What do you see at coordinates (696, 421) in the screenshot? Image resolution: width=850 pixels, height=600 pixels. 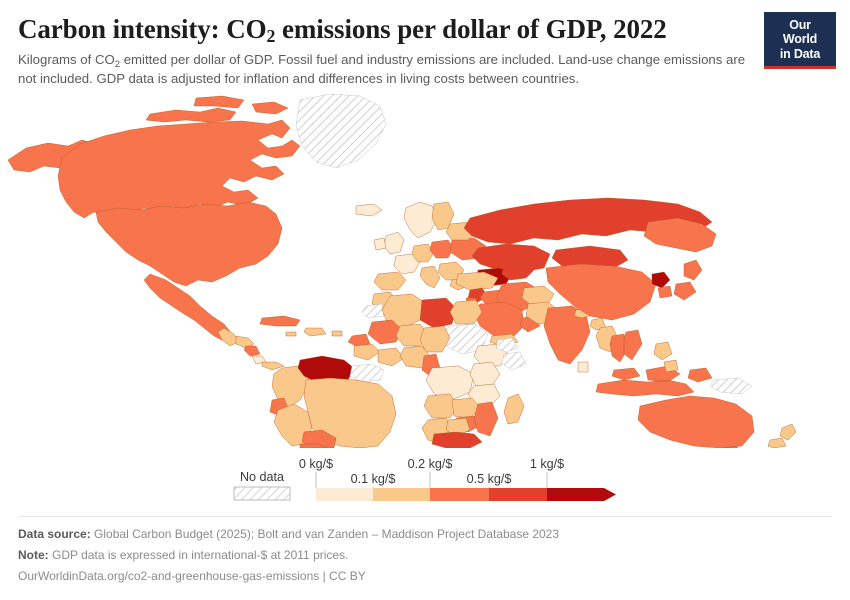 I see `country-australia` at bounding box center [696, 421].